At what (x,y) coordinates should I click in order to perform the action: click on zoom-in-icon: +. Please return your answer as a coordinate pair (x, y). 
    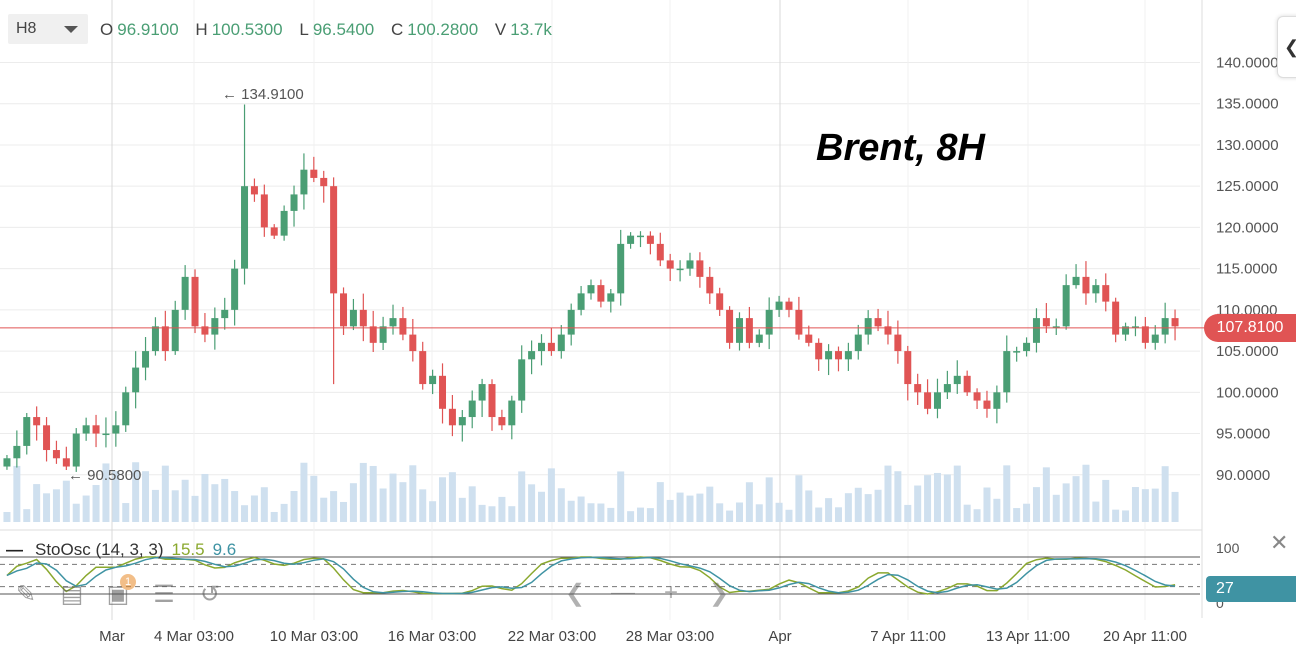
    Looking at the image, I should click on (670, 592).